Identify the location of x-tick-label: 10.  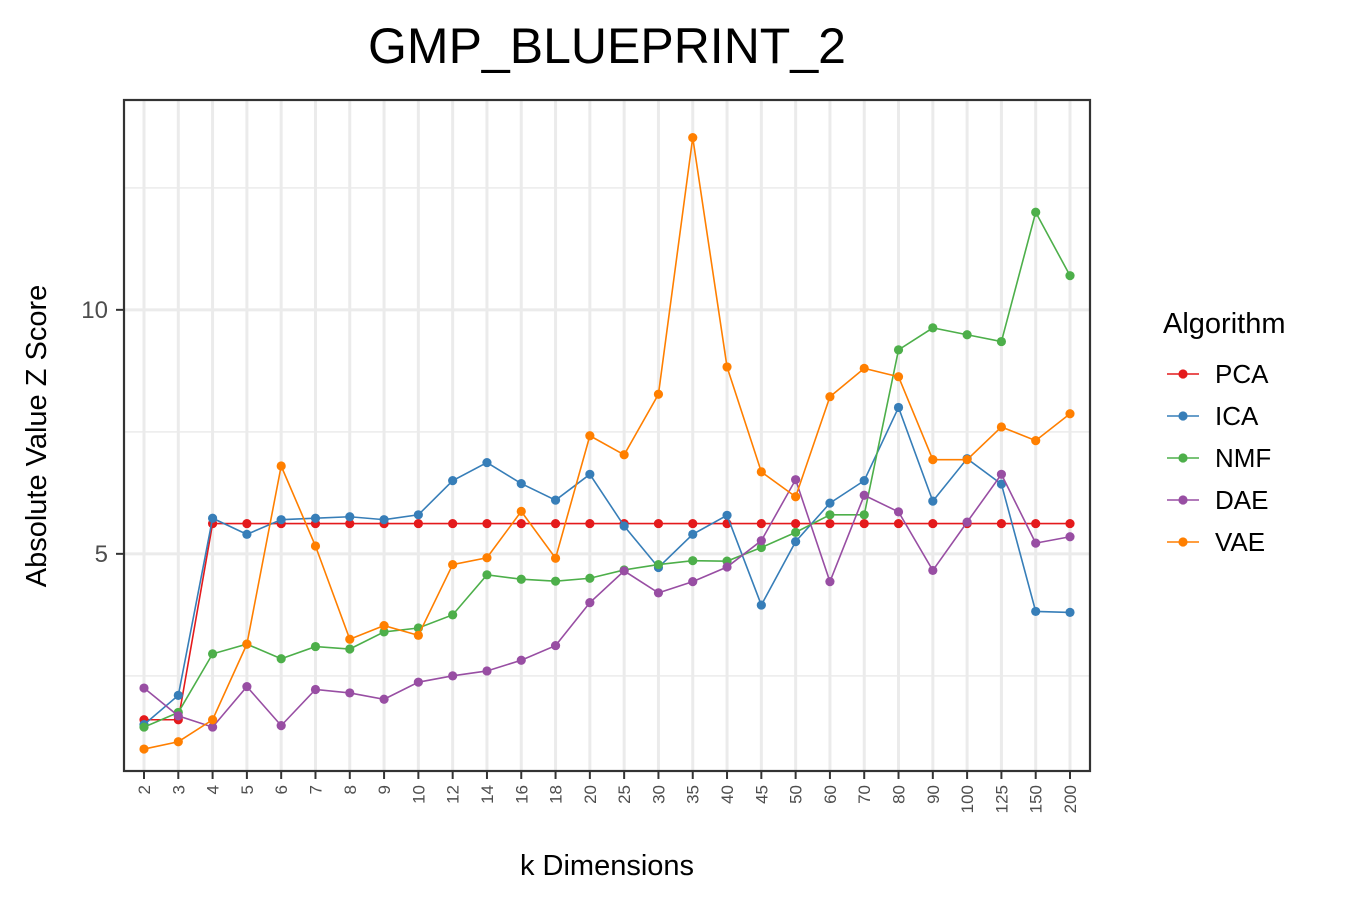
(418, 794).